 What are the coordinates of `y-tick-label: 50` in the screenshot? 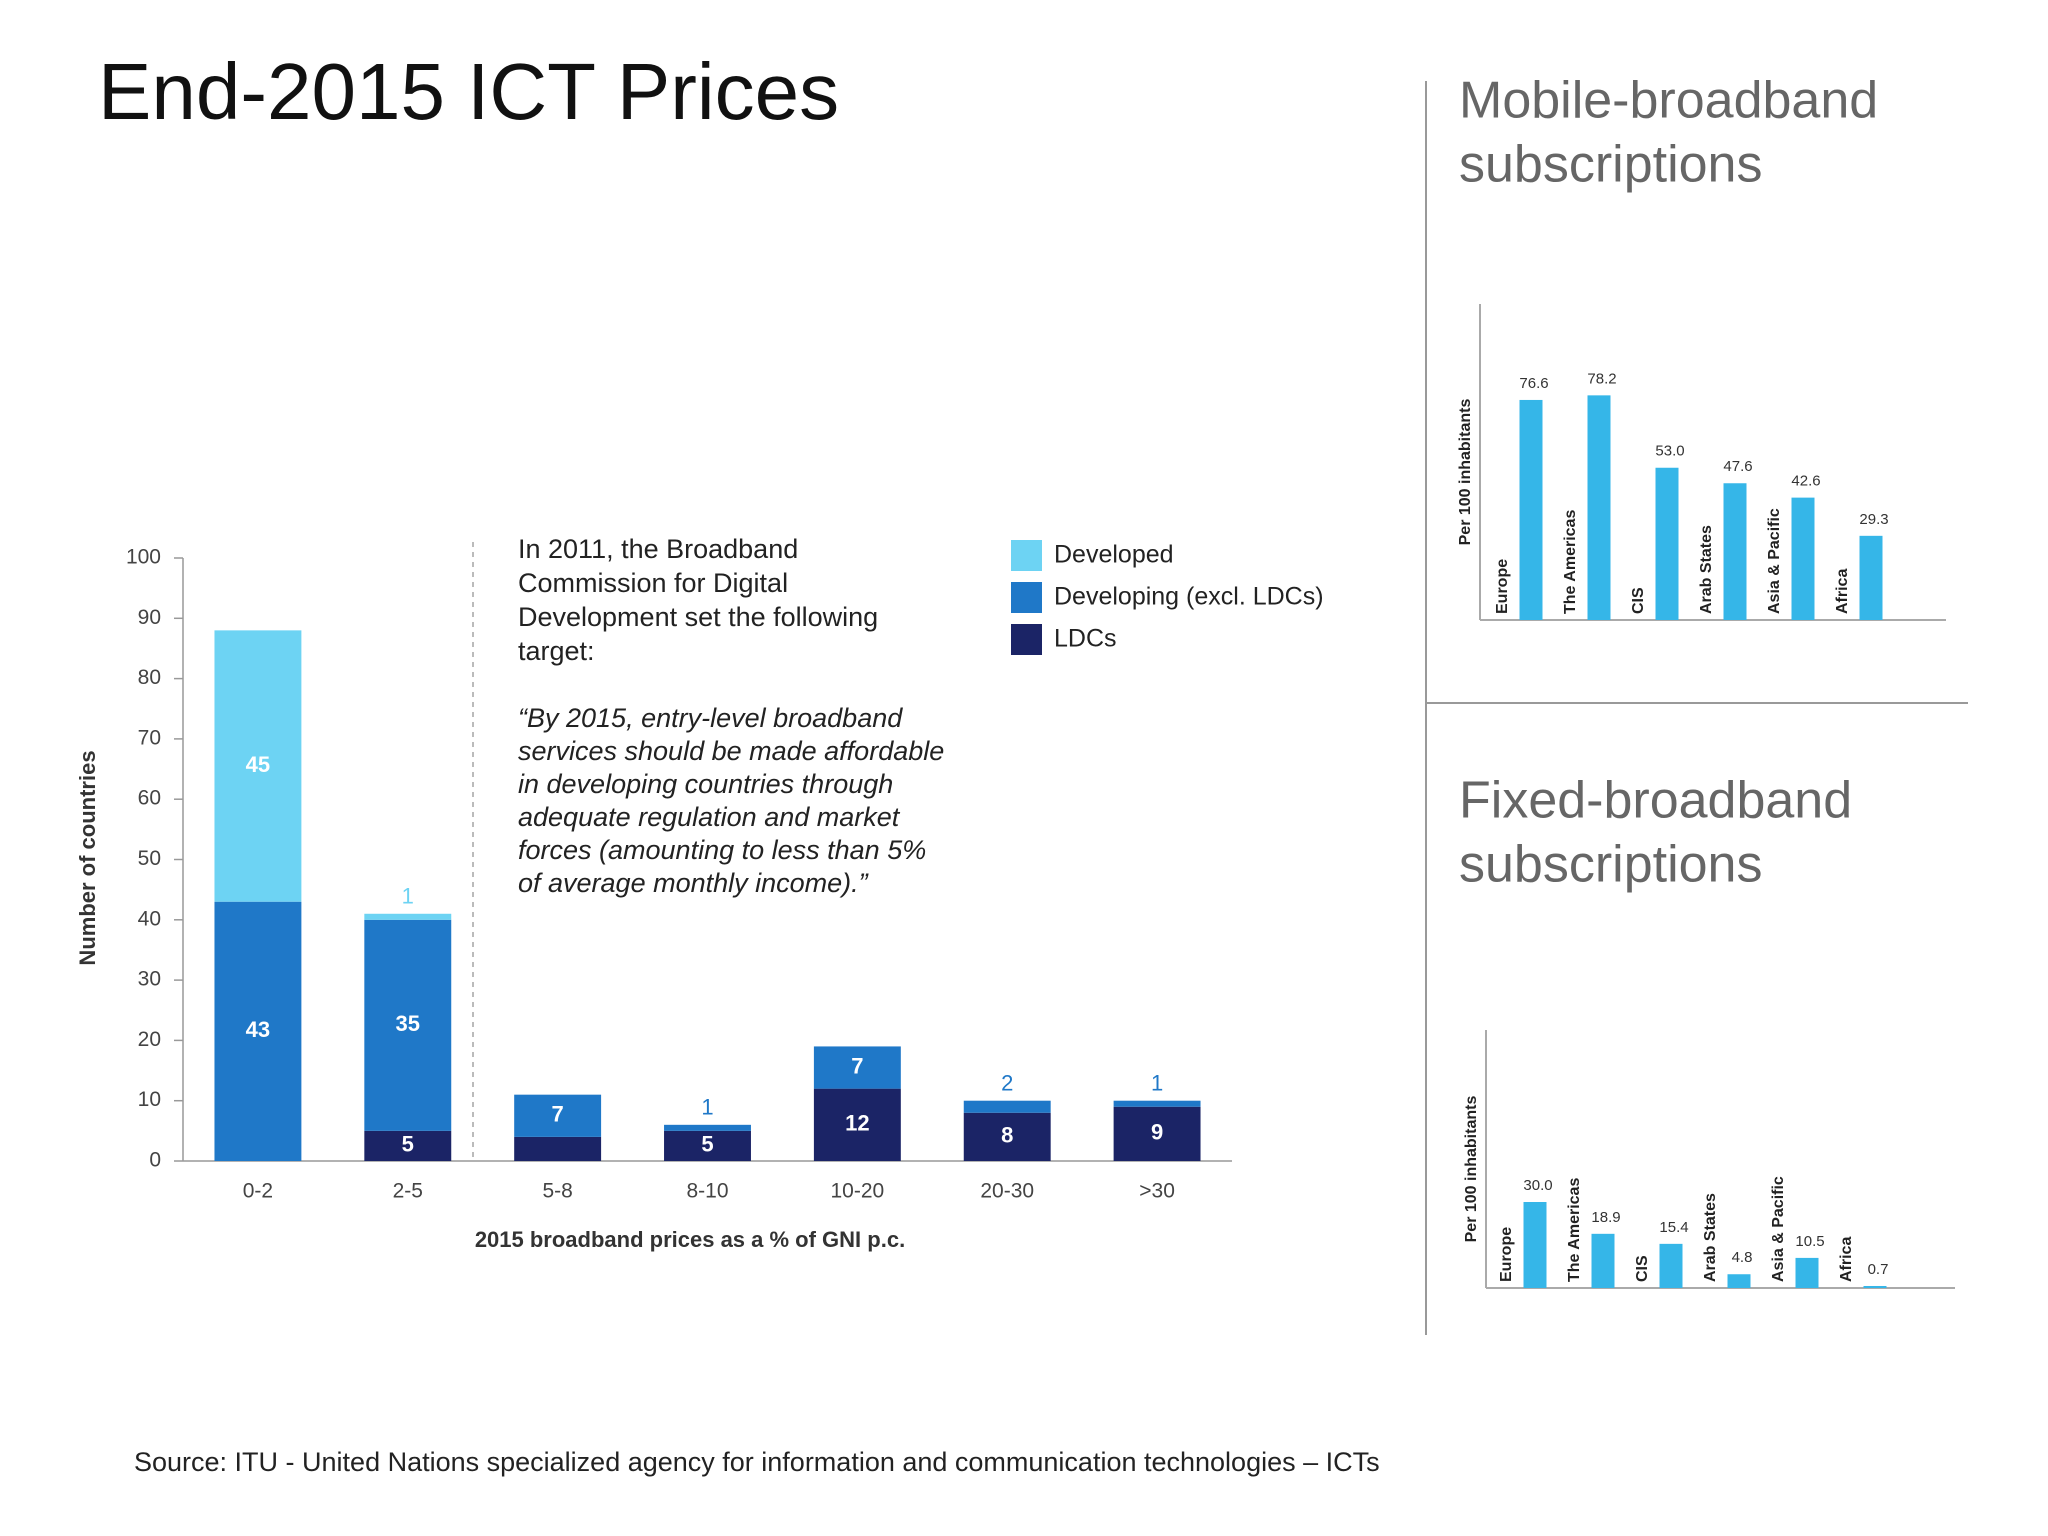 It's located at (149, 858).